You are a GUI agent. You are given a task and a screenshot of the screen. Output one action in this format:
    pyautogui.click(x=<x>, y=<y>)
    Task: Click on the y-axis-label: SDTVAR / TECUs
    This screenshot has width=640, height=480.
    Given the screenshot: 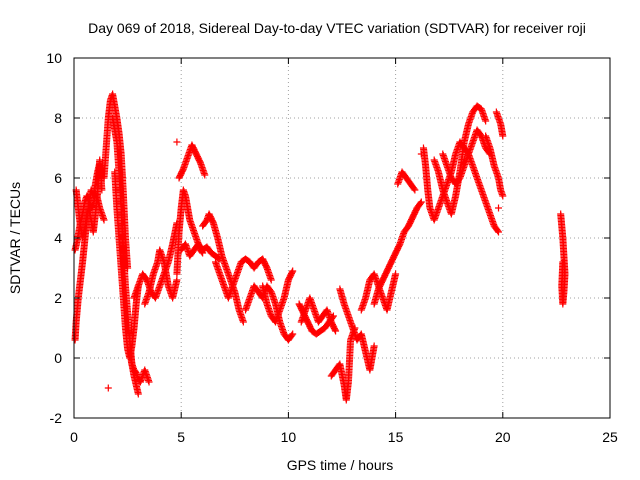 What is the action you would take?
    pyautogui.click(x=15, y=238)
    